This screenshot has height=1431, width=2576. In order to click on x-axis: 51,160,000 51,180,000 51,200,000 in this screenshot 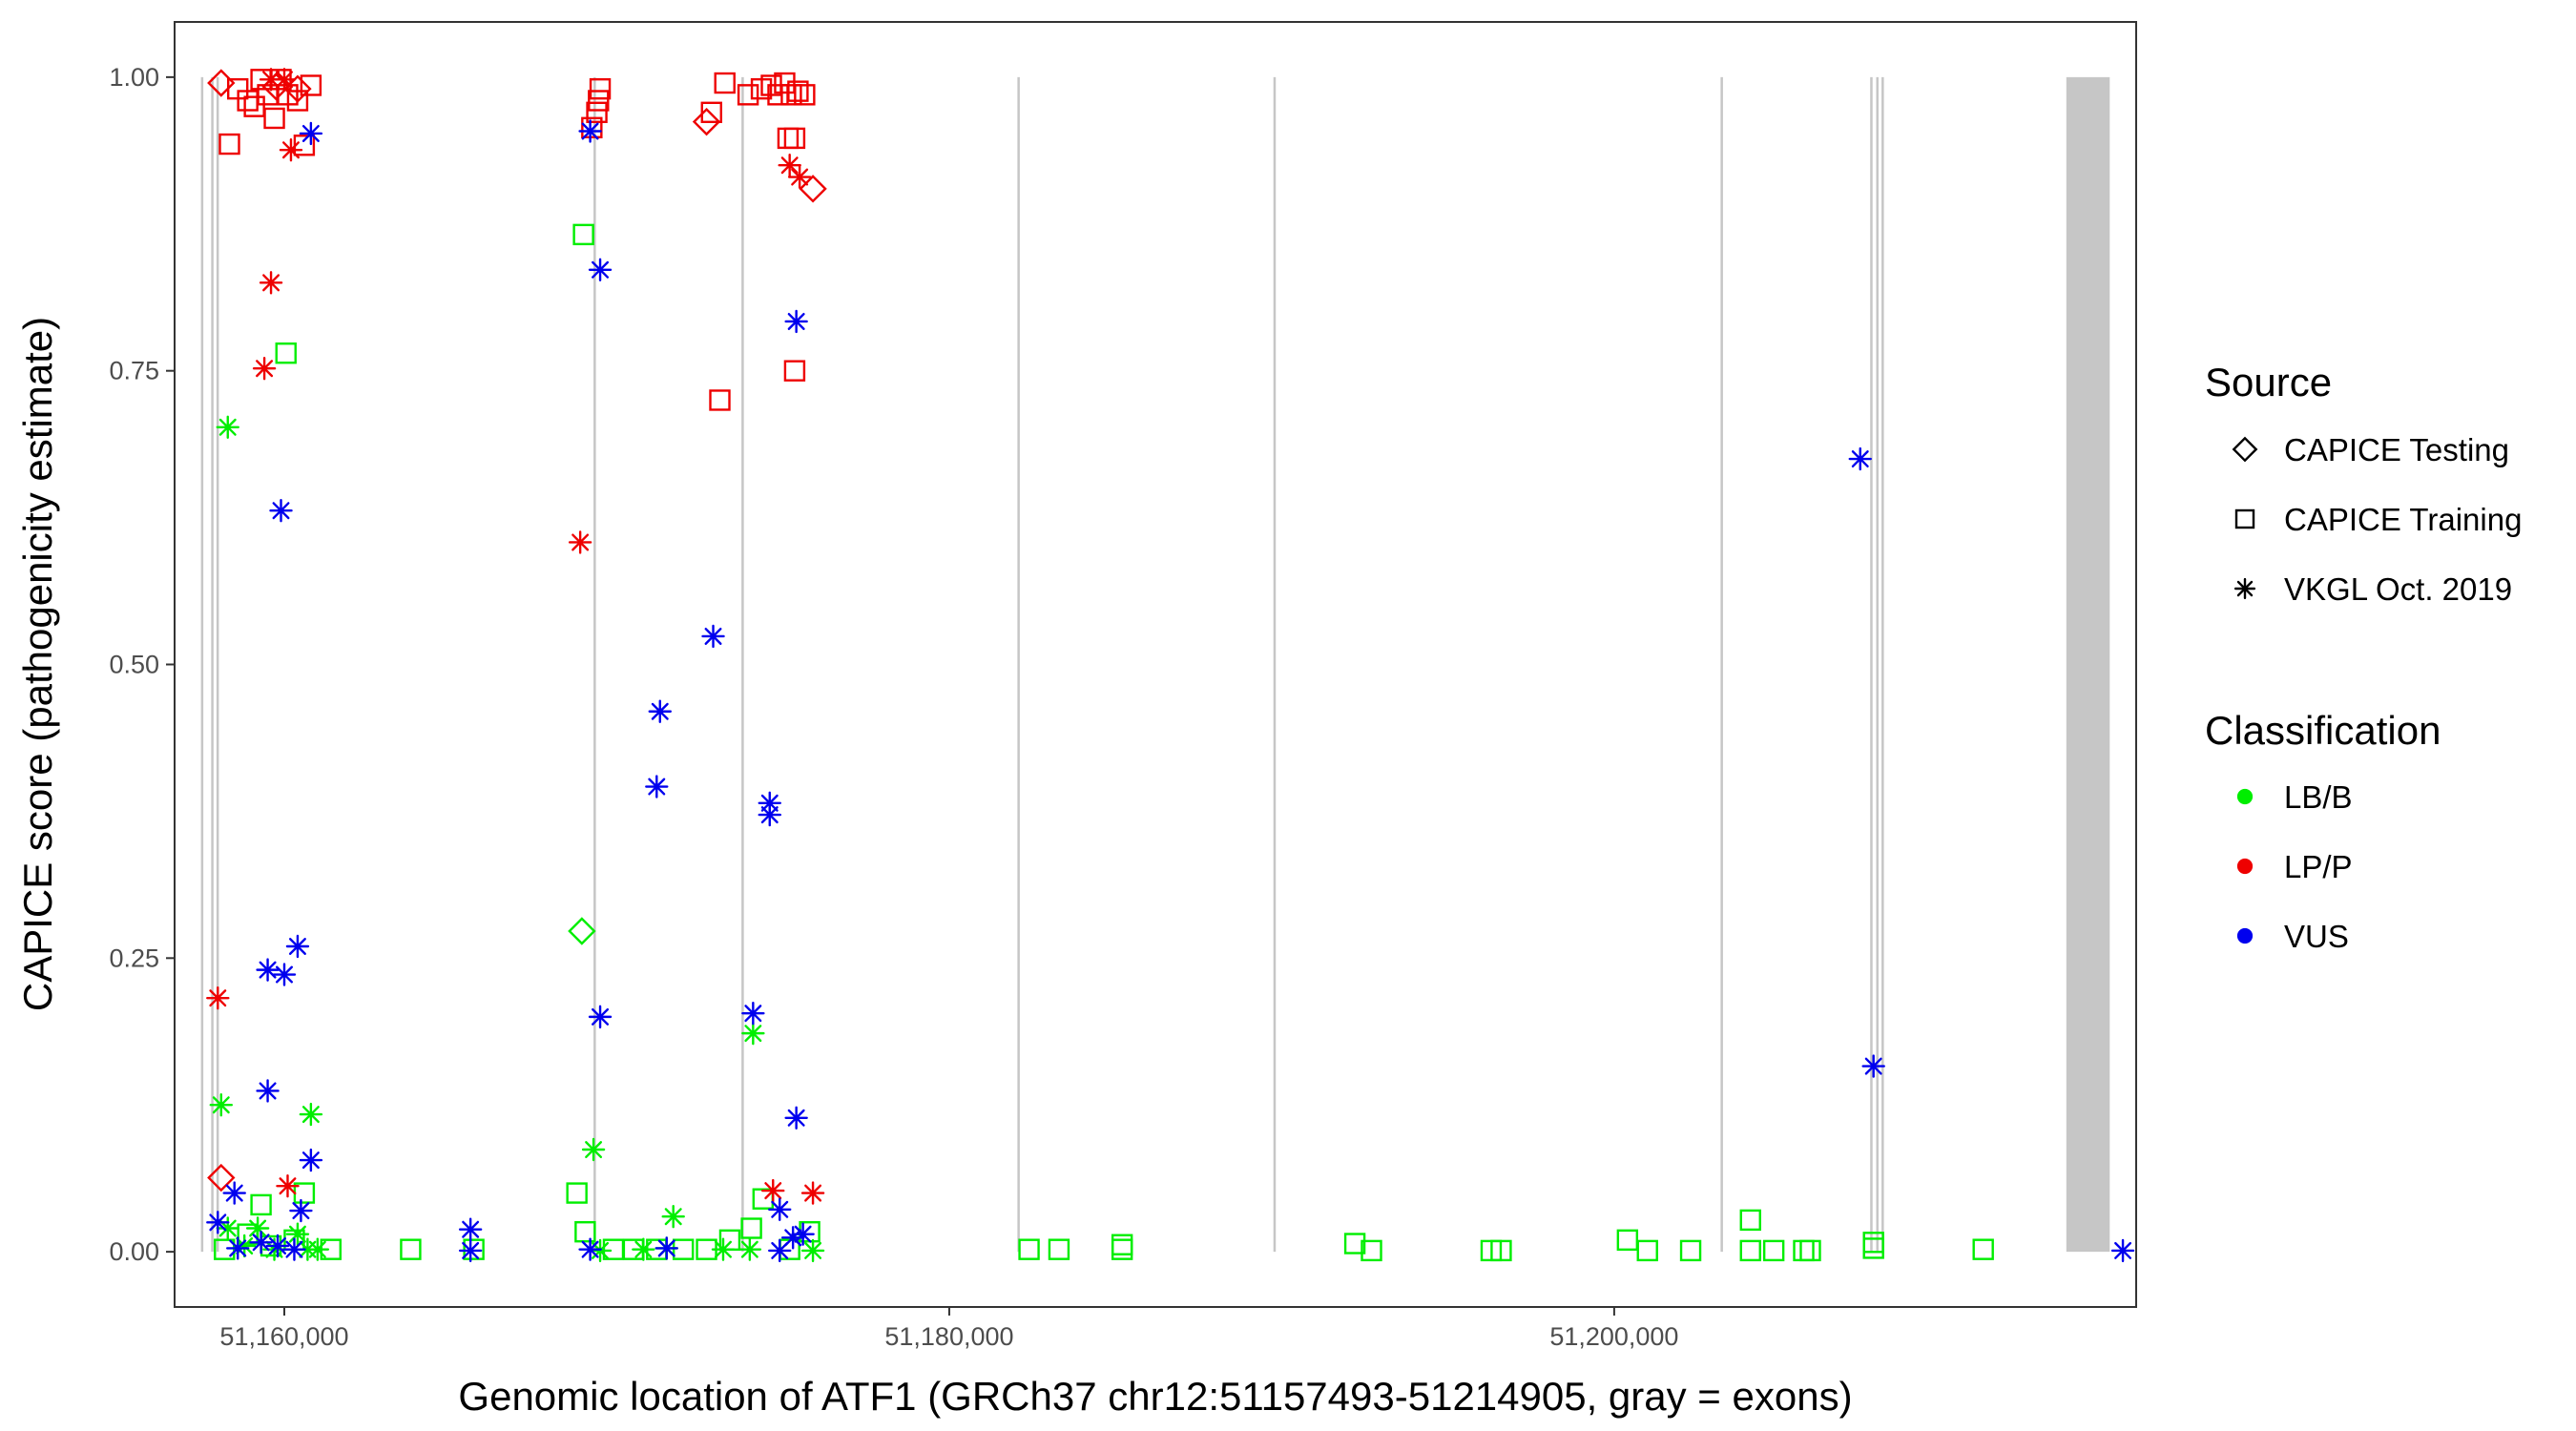, I will do `click(948, 1329)`.